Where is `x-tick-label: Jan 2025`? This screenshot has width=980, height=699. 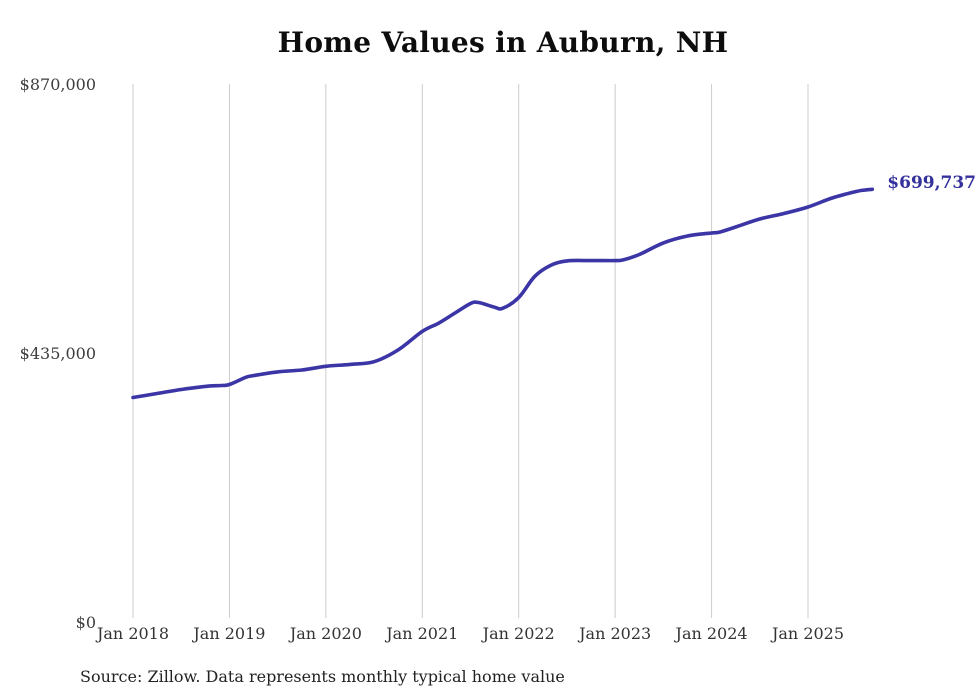 x-tick-label: Jan 2025 is located at coordinates (808, 633).